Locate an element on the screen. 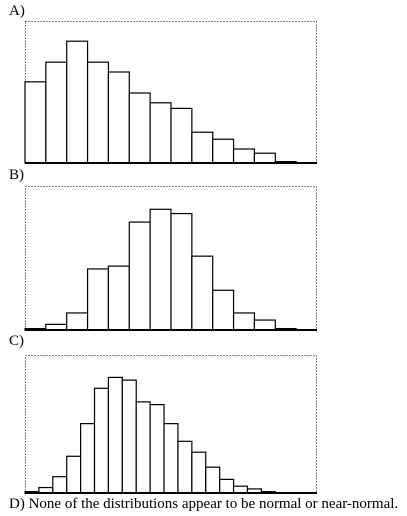 The width and height of the screenshot is (407, 516). label-c: C) is located at coordinates (16, 341).